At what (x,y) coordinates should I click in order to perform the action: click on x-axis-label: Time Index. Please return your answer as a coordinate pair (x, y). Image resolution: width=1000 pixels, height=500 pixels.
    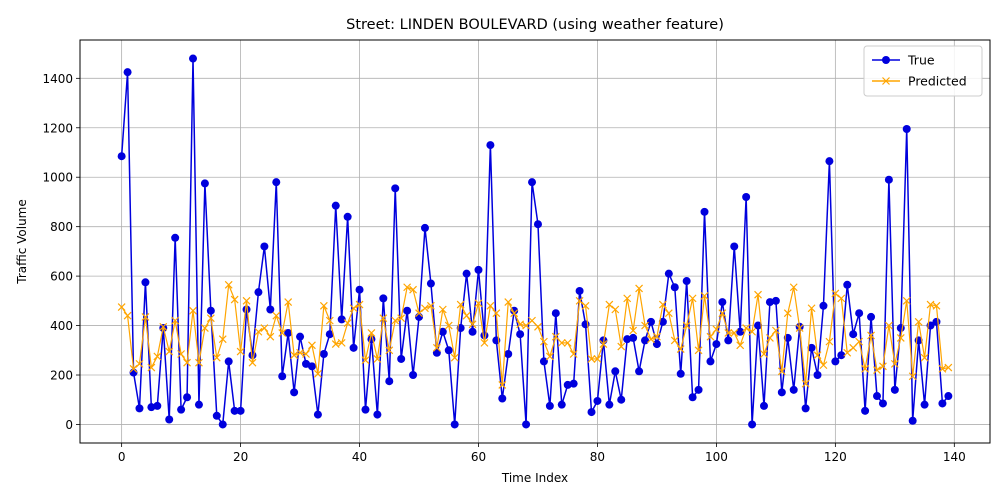
    Looking at the image, I should click on (534, 478).